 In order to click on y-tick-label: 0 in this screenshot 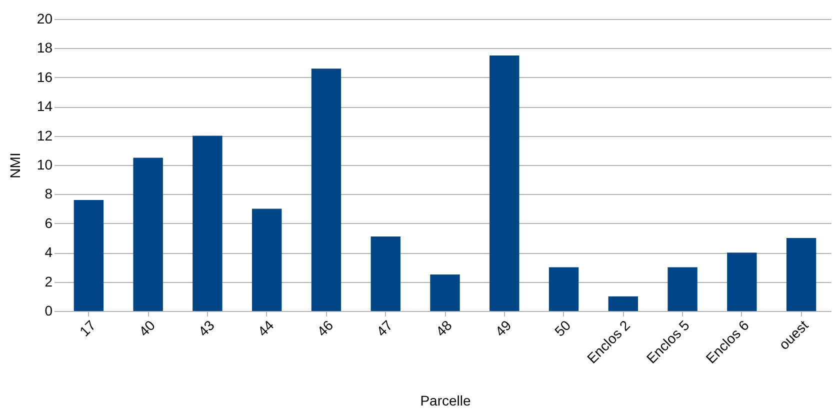, I will do `click(48, 310)`.